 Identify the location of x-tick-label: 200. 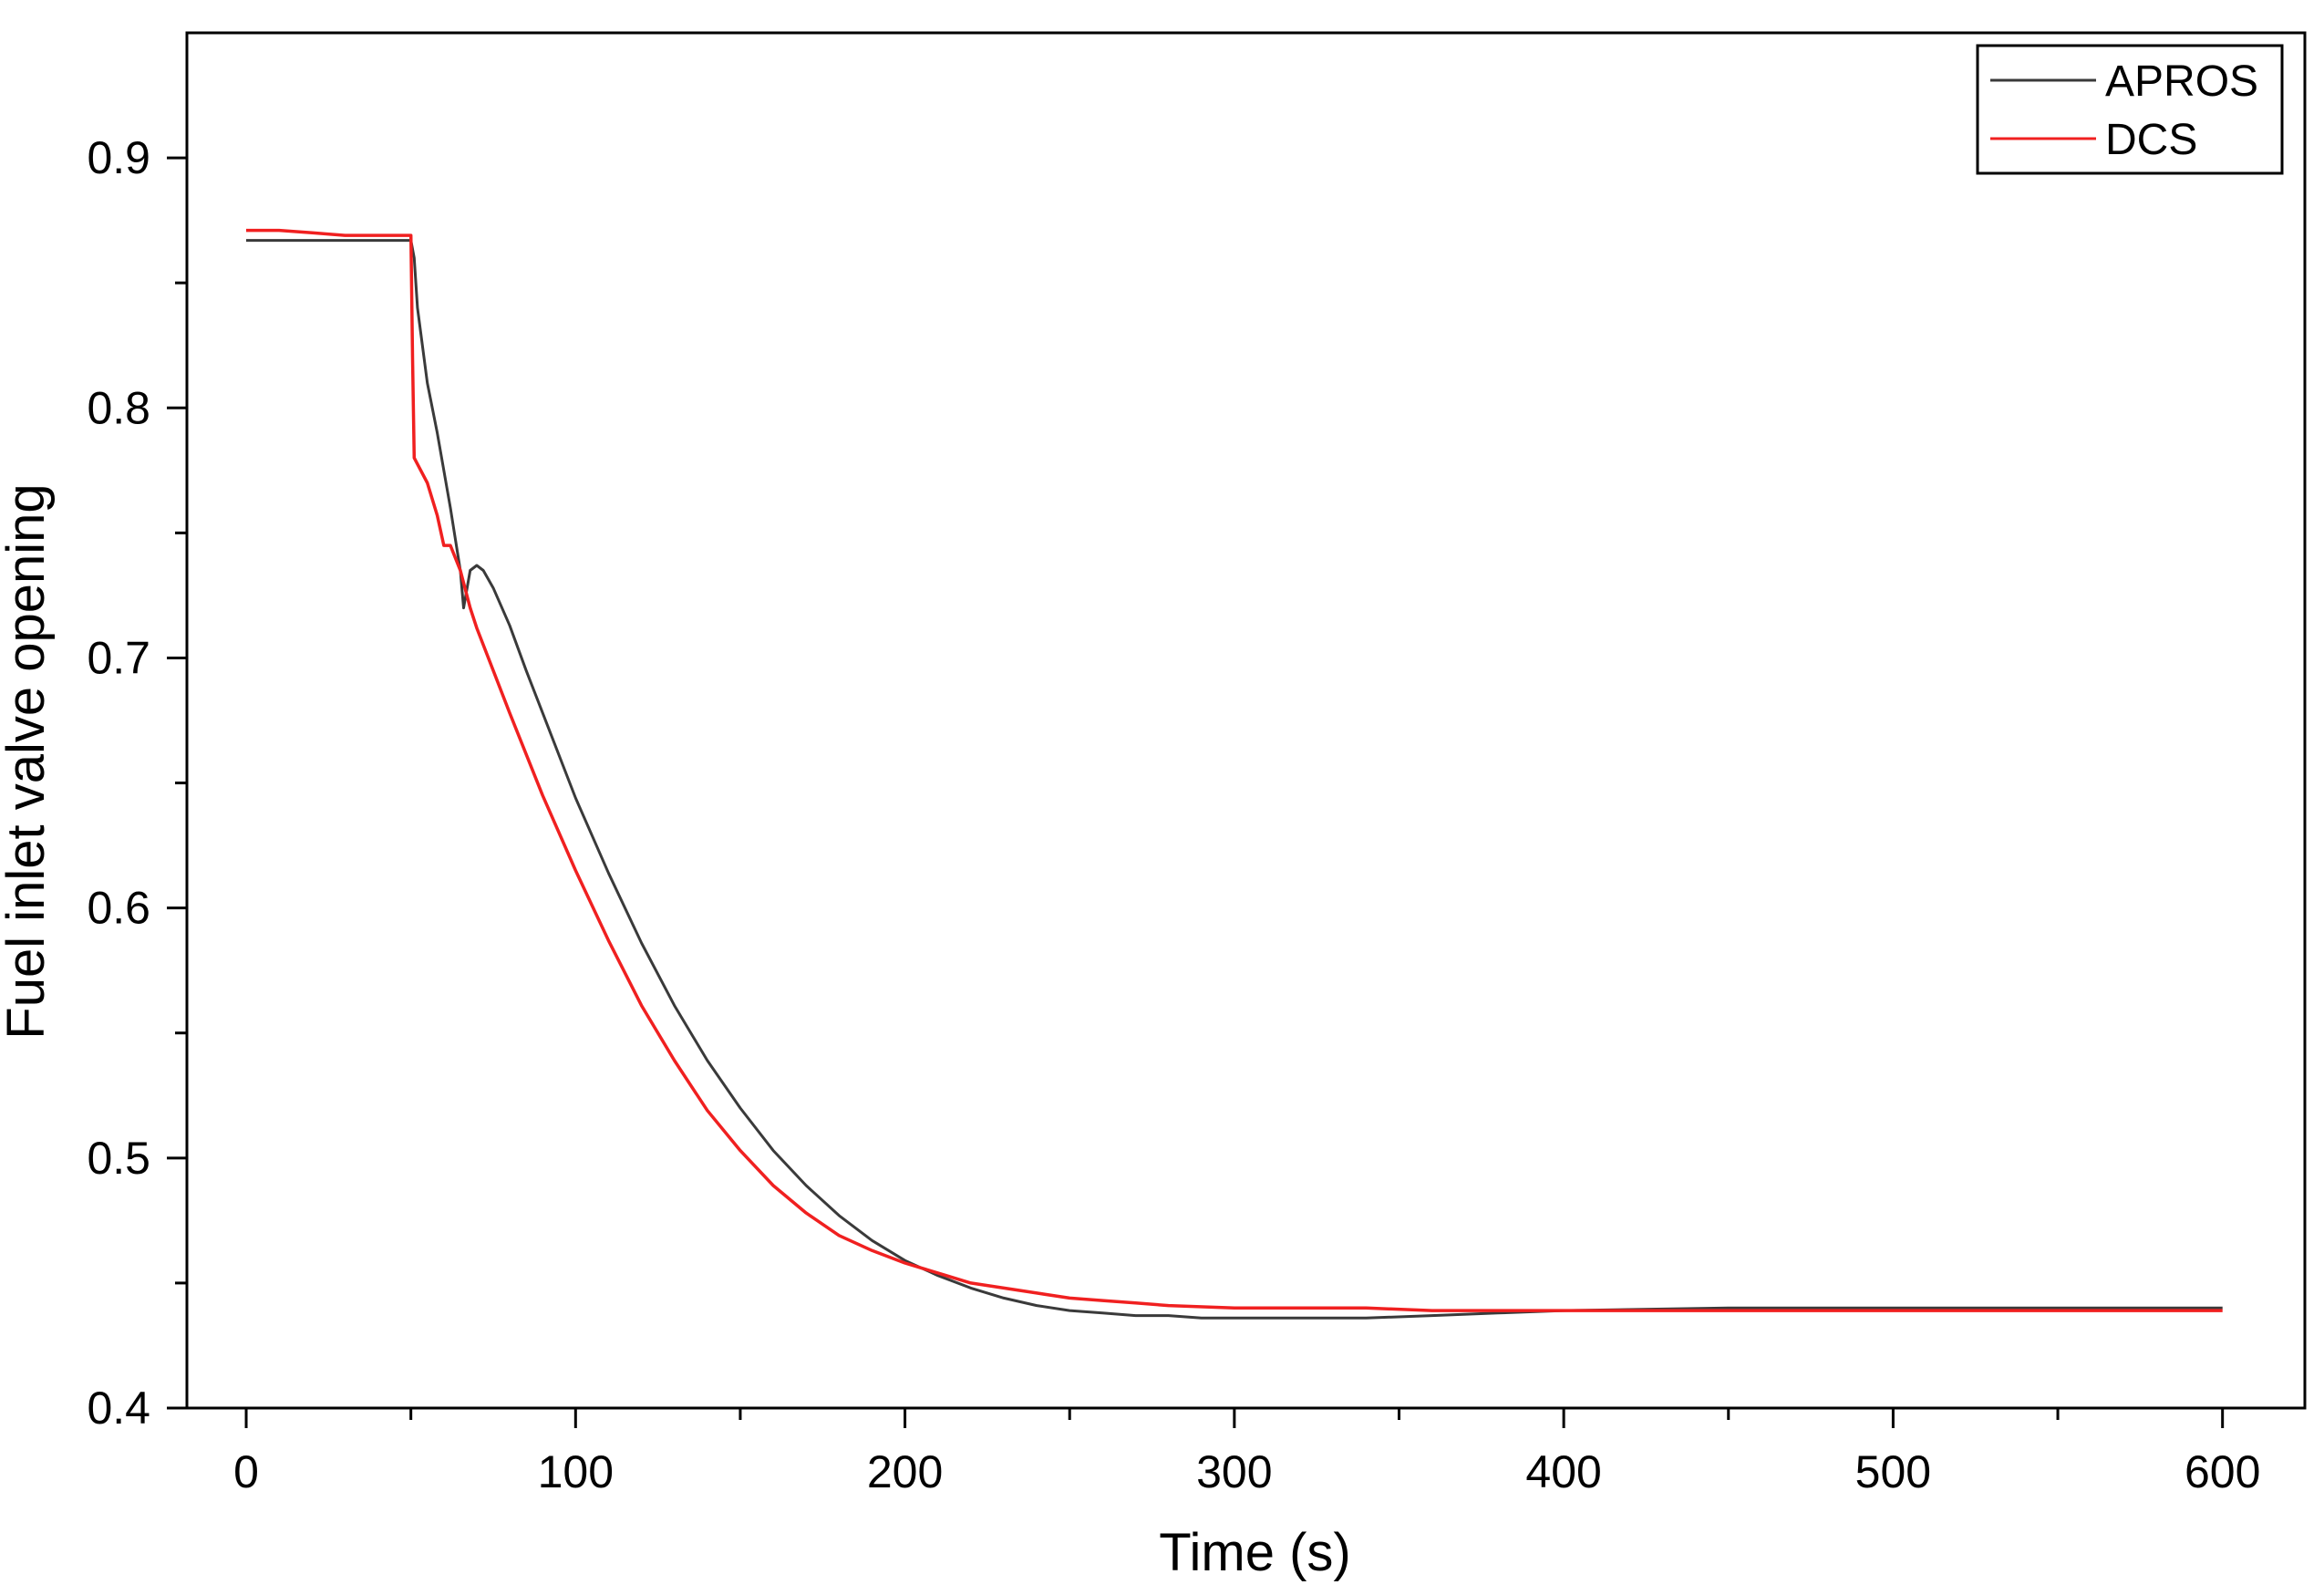
(905, 1471).